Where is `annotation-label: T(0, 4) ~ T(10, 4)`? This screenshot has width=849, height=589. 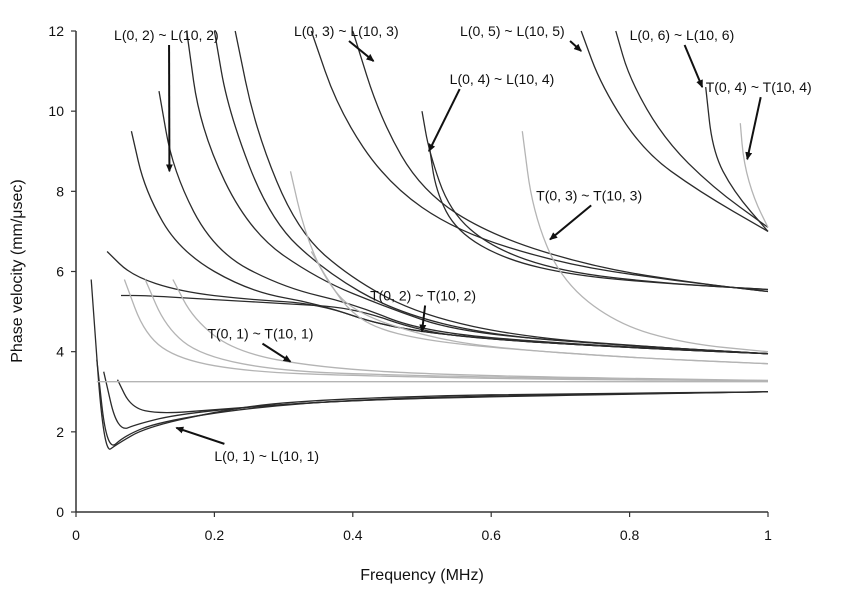 annotation-label: T(0, 4) ~ T(10, 4) is located at coordinates (759, 87).